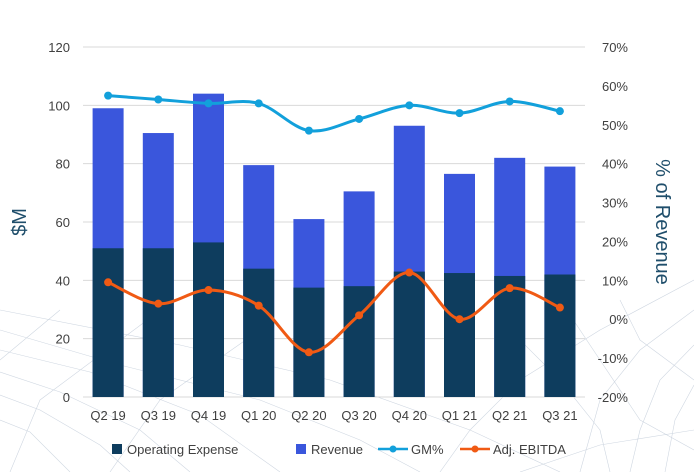  What do you see at coordinates (334, 312) in the screenshot?
I see `line-adj-ebitda` at bounding box center [334, 312].